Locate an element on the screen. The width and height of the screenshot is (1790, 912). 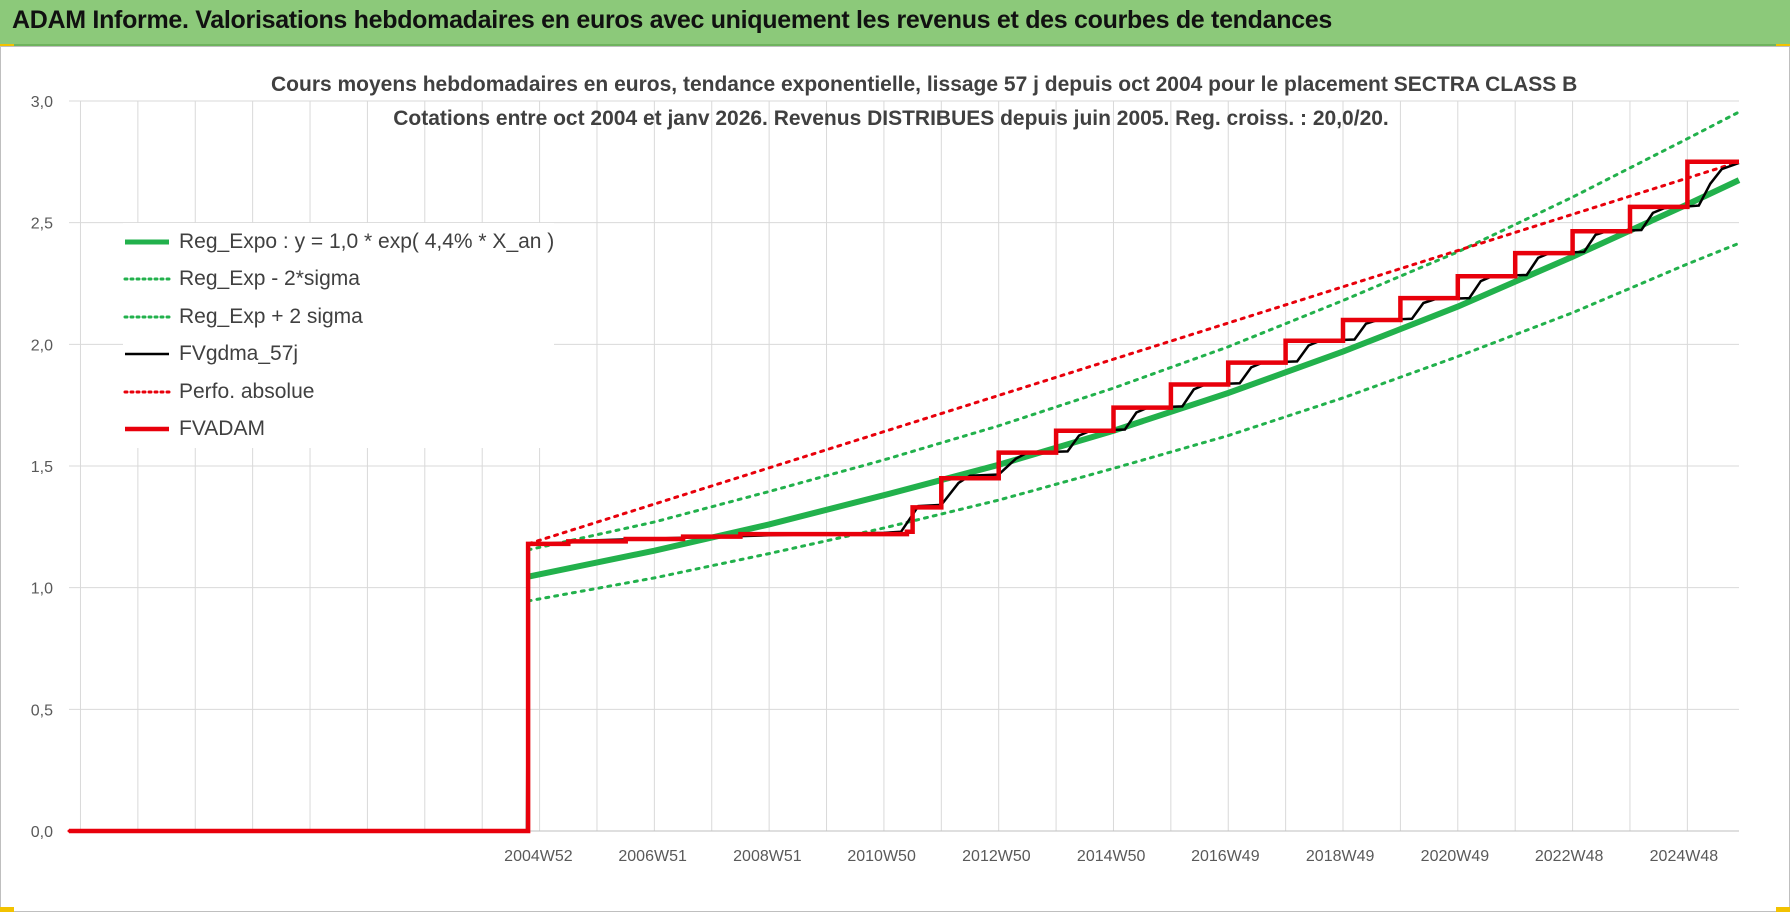
x-tick-label: 2018W49 is located at coordinates (1340, 856).